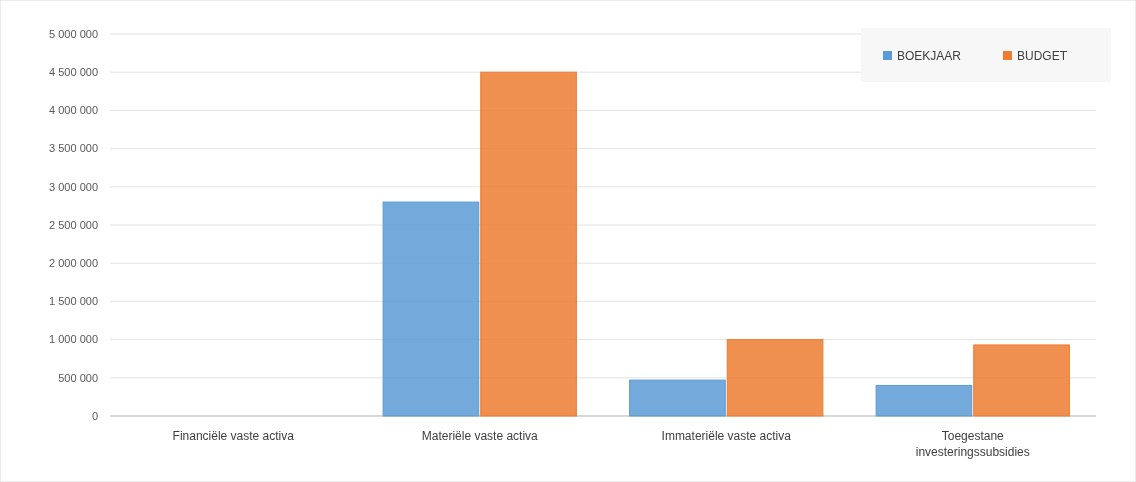 The width and height of the screenshot is (1136, 482). I want to click on y-tick-label: 3 000 000, so click(73, 186).